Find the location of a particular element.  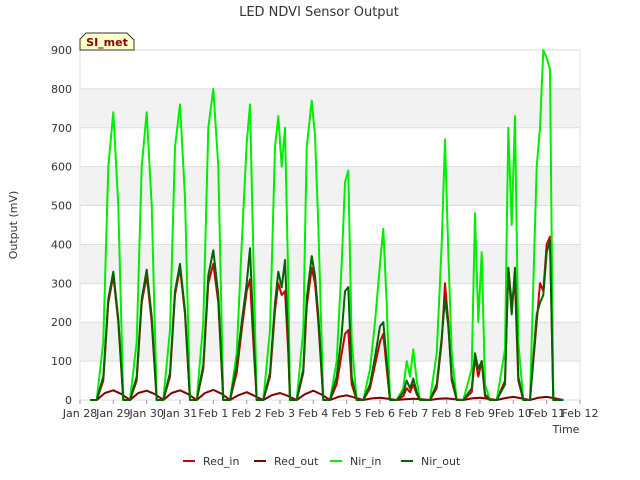

y-tick-label: 400 is located at coordinates (61, 244).